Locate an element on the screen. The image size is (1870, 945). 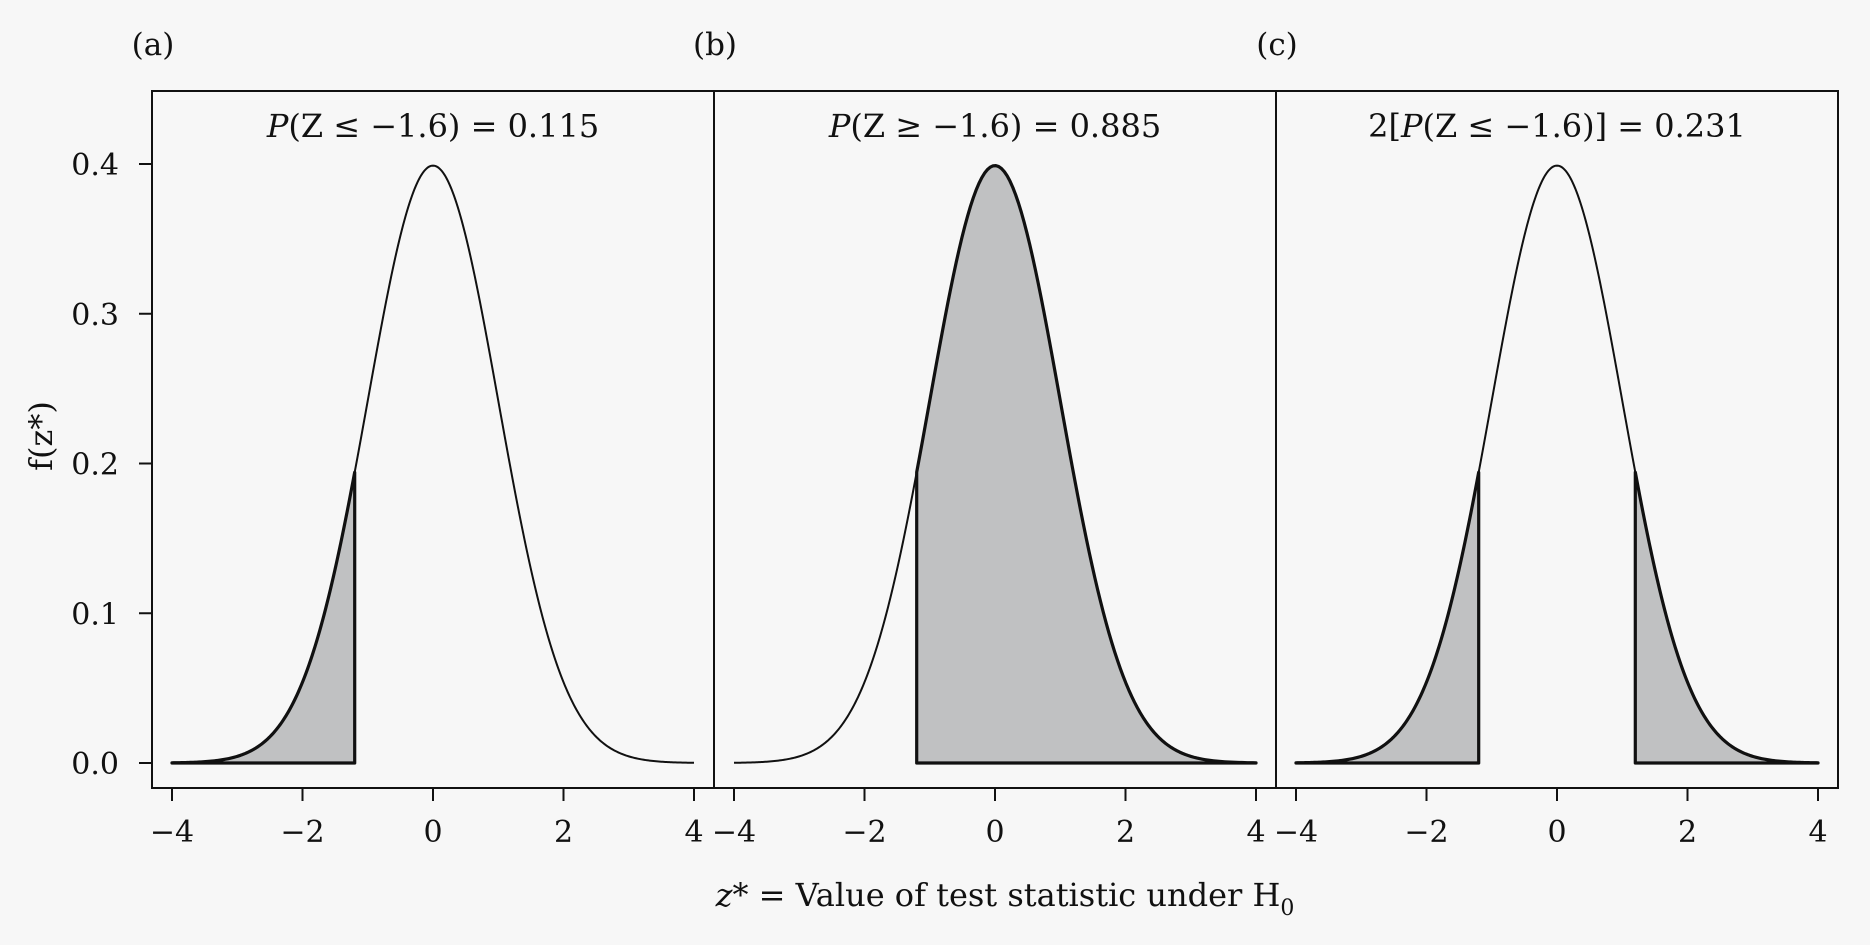
x-axis-label: z* = Value of test statistic under H0 is located at coordinates (1005, 898).